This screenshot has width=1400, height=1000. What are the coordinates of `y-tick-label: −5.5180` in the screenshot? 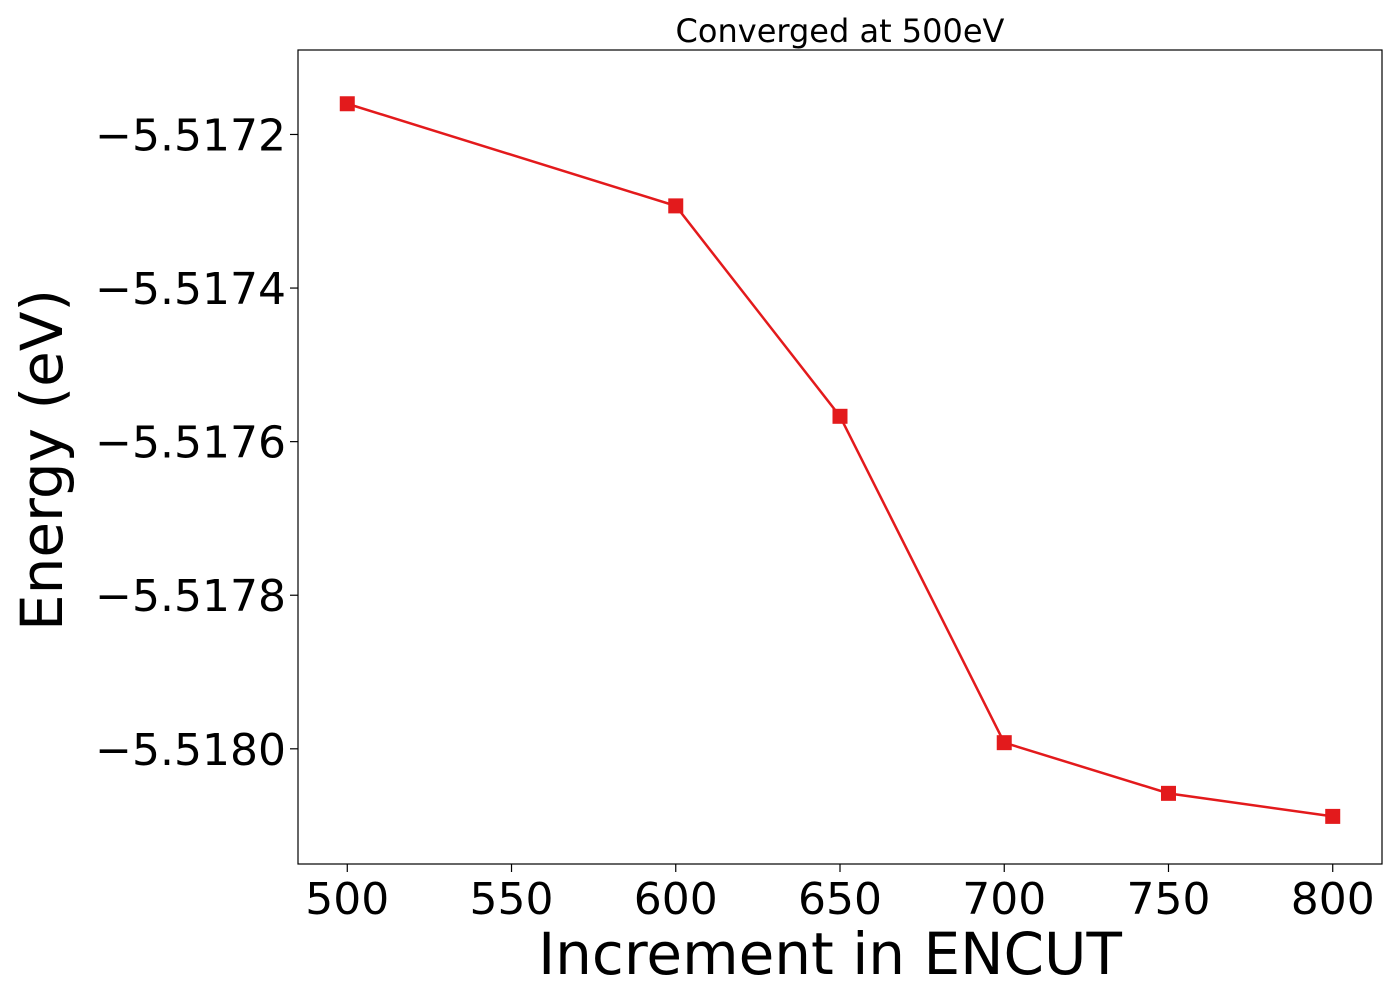 It's located at (190, 750).